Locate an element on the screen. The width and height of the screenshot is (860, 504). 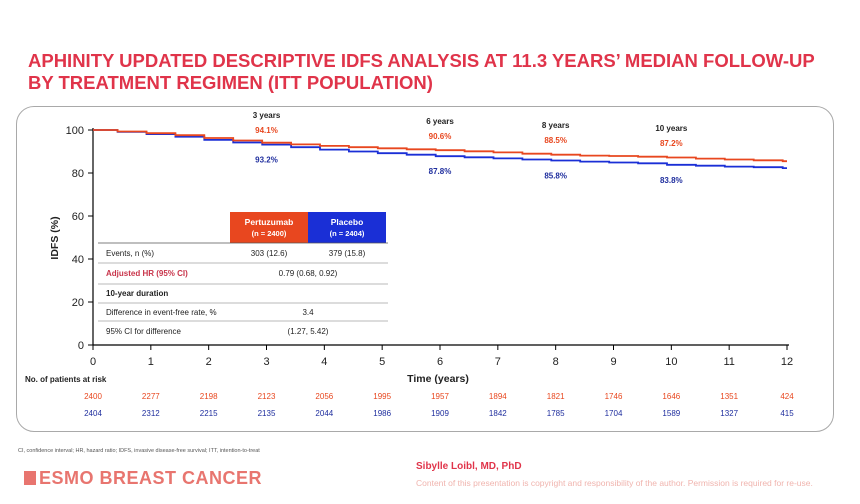
esmo-logo-mark-icon is located at coordinates (30, 478).